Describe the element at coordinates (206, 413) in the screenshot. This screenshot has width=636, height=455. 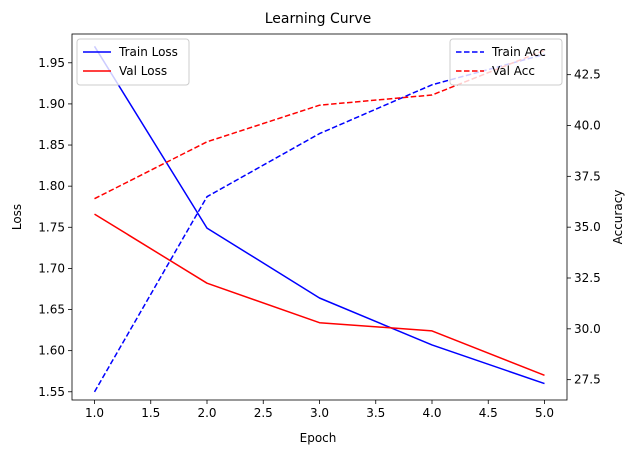
I see `x-tick-label: 2.0` at that location.